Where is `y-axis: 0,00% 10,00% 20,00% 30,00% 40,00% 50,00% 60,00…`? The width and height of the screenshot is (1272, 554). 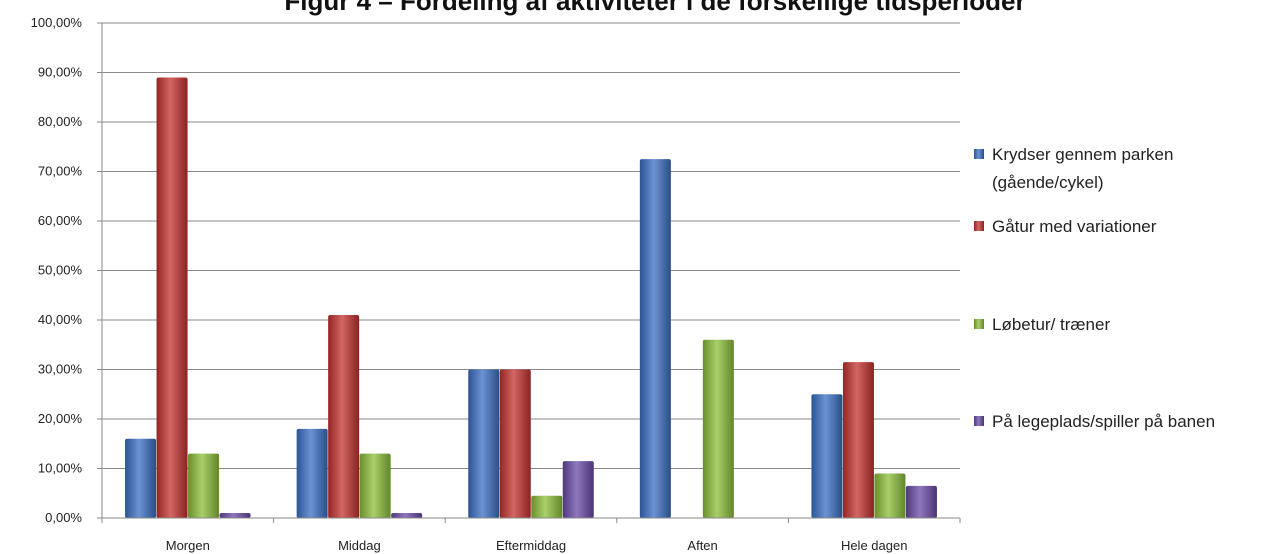 y-axis: 0,00% 10,00% 20,00% 30,00% 40,00% 50,00% 60,00… is located at coordinates (67, 270).